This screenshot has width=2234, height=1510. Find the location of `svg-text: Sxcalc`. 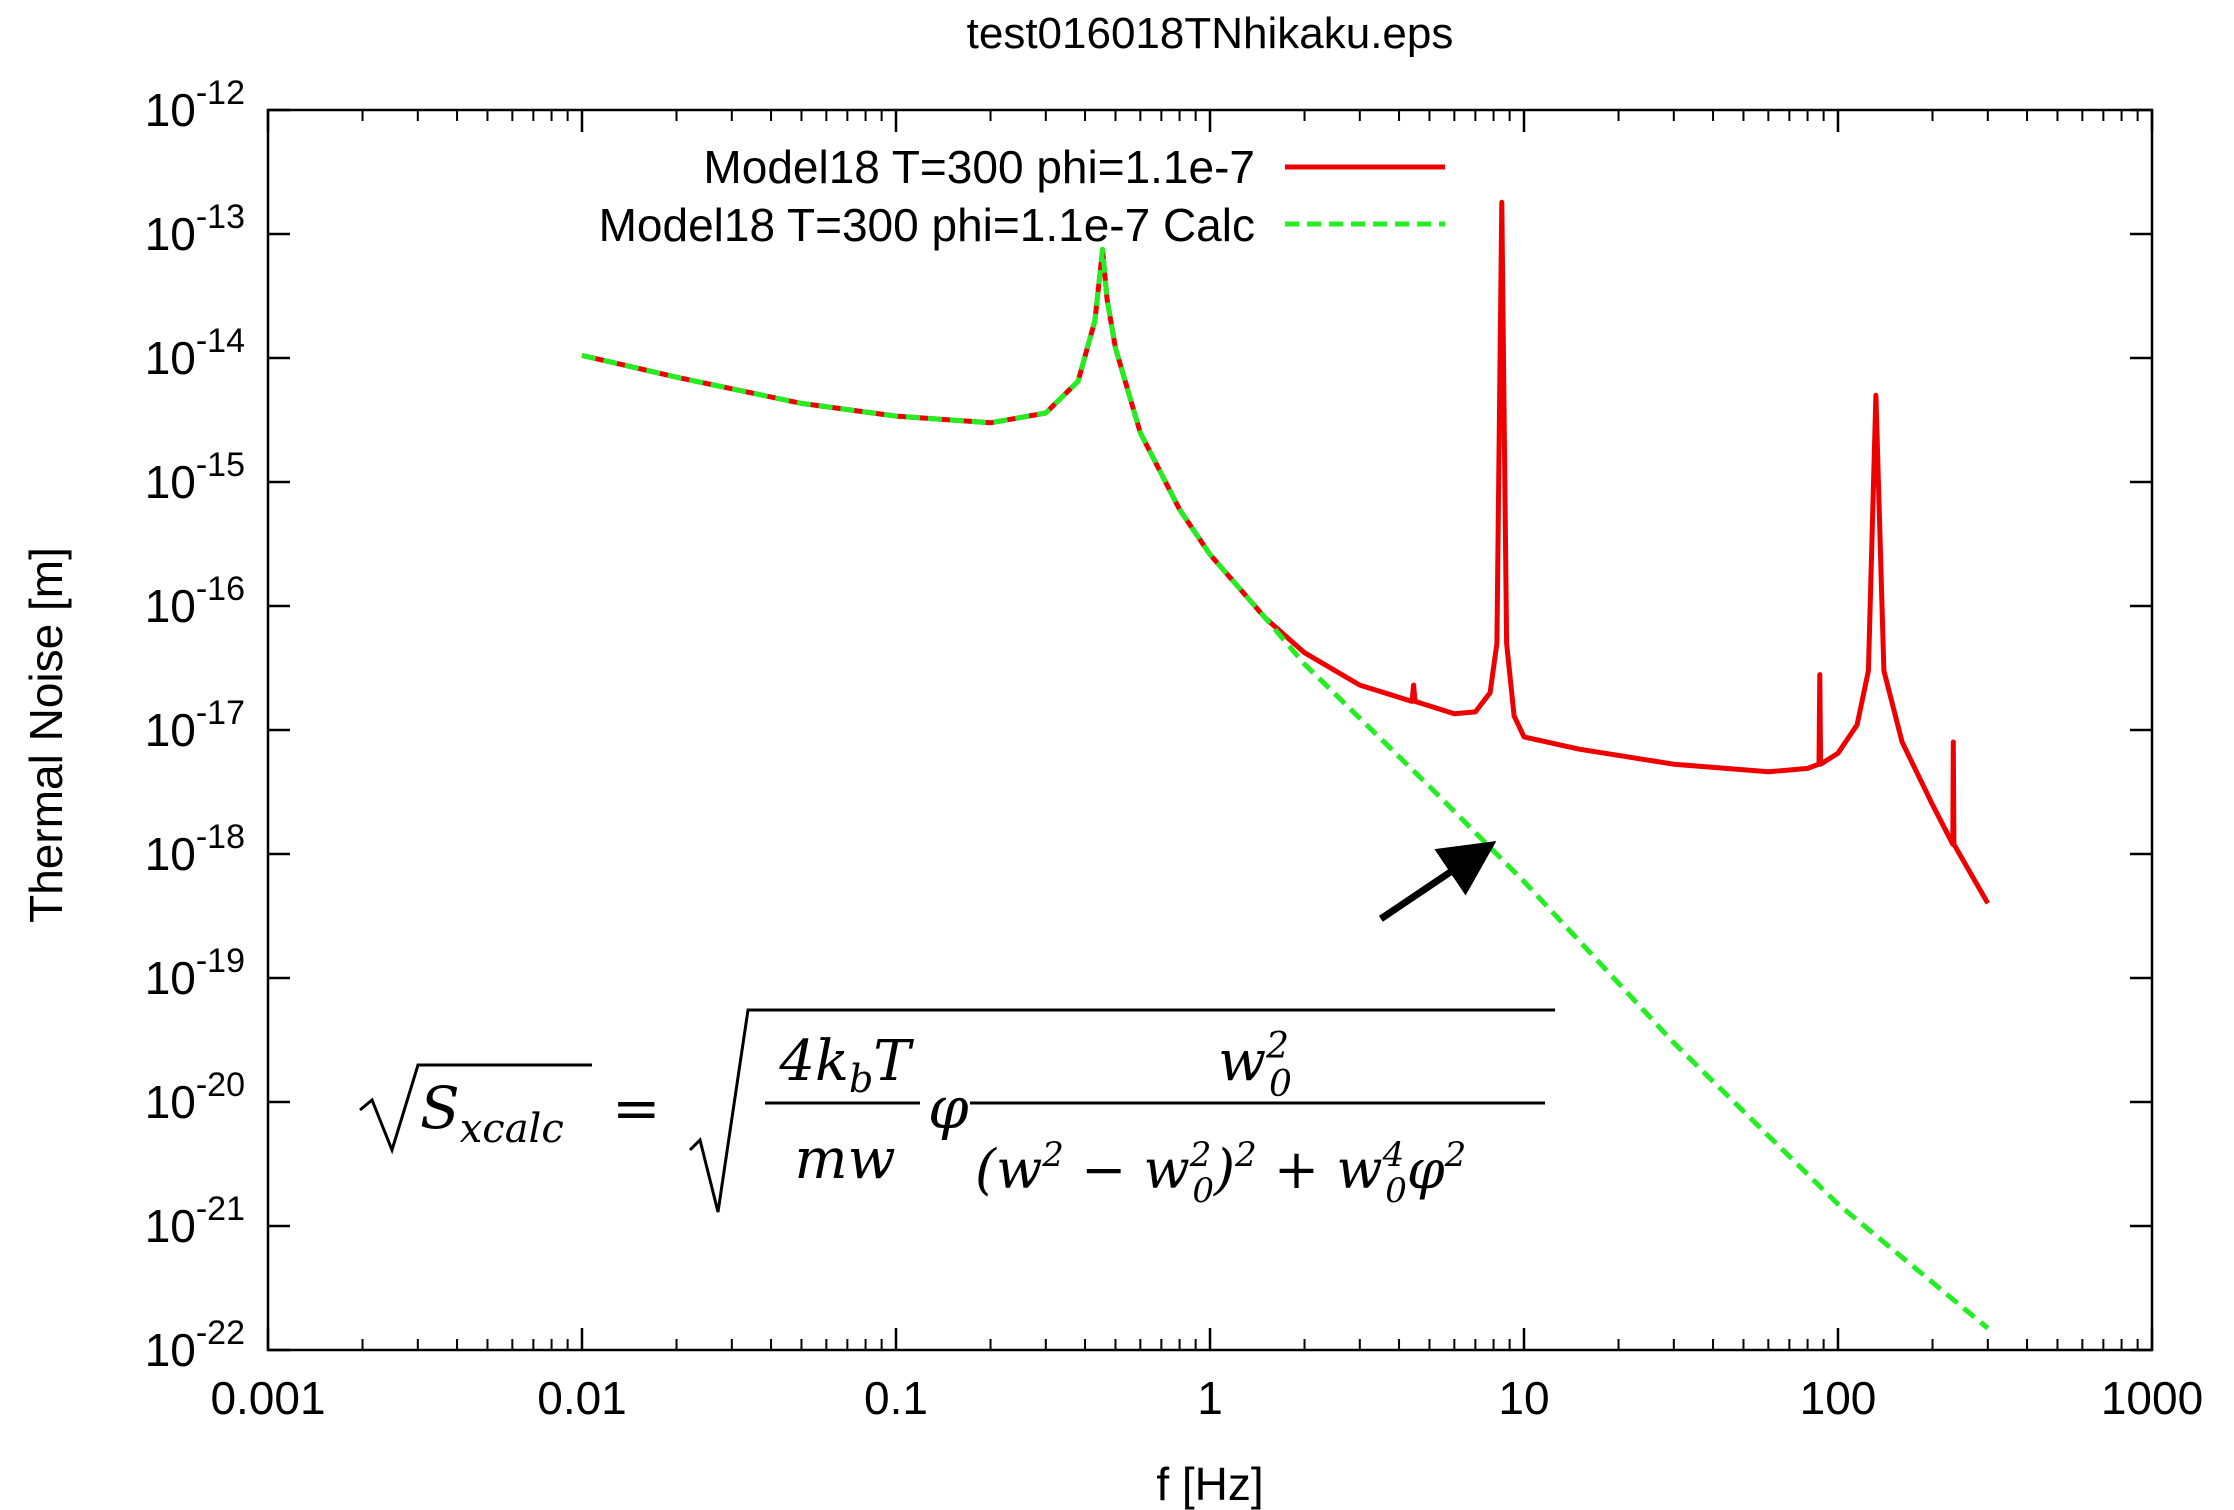

svg-text: Sxcalc is located at coordinates (492, 1113).